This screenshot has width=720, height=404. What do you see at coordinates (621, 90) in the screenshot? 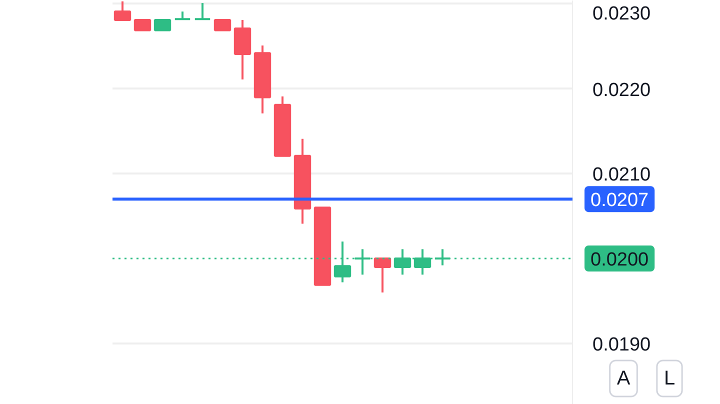
I see `y-tick-label: 0.0220` at bounding box center [621, 90].